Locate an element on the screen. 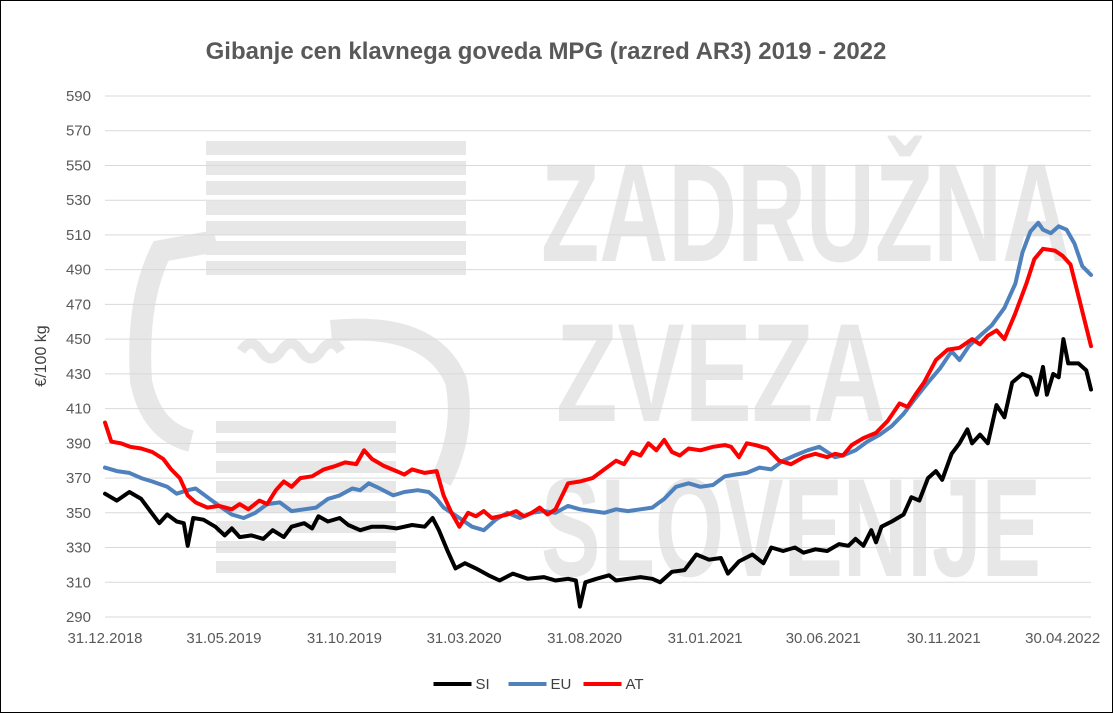 This screenshot has width=1113, height=713. y-tick-label: 450 is located at coordinates (78, 339).